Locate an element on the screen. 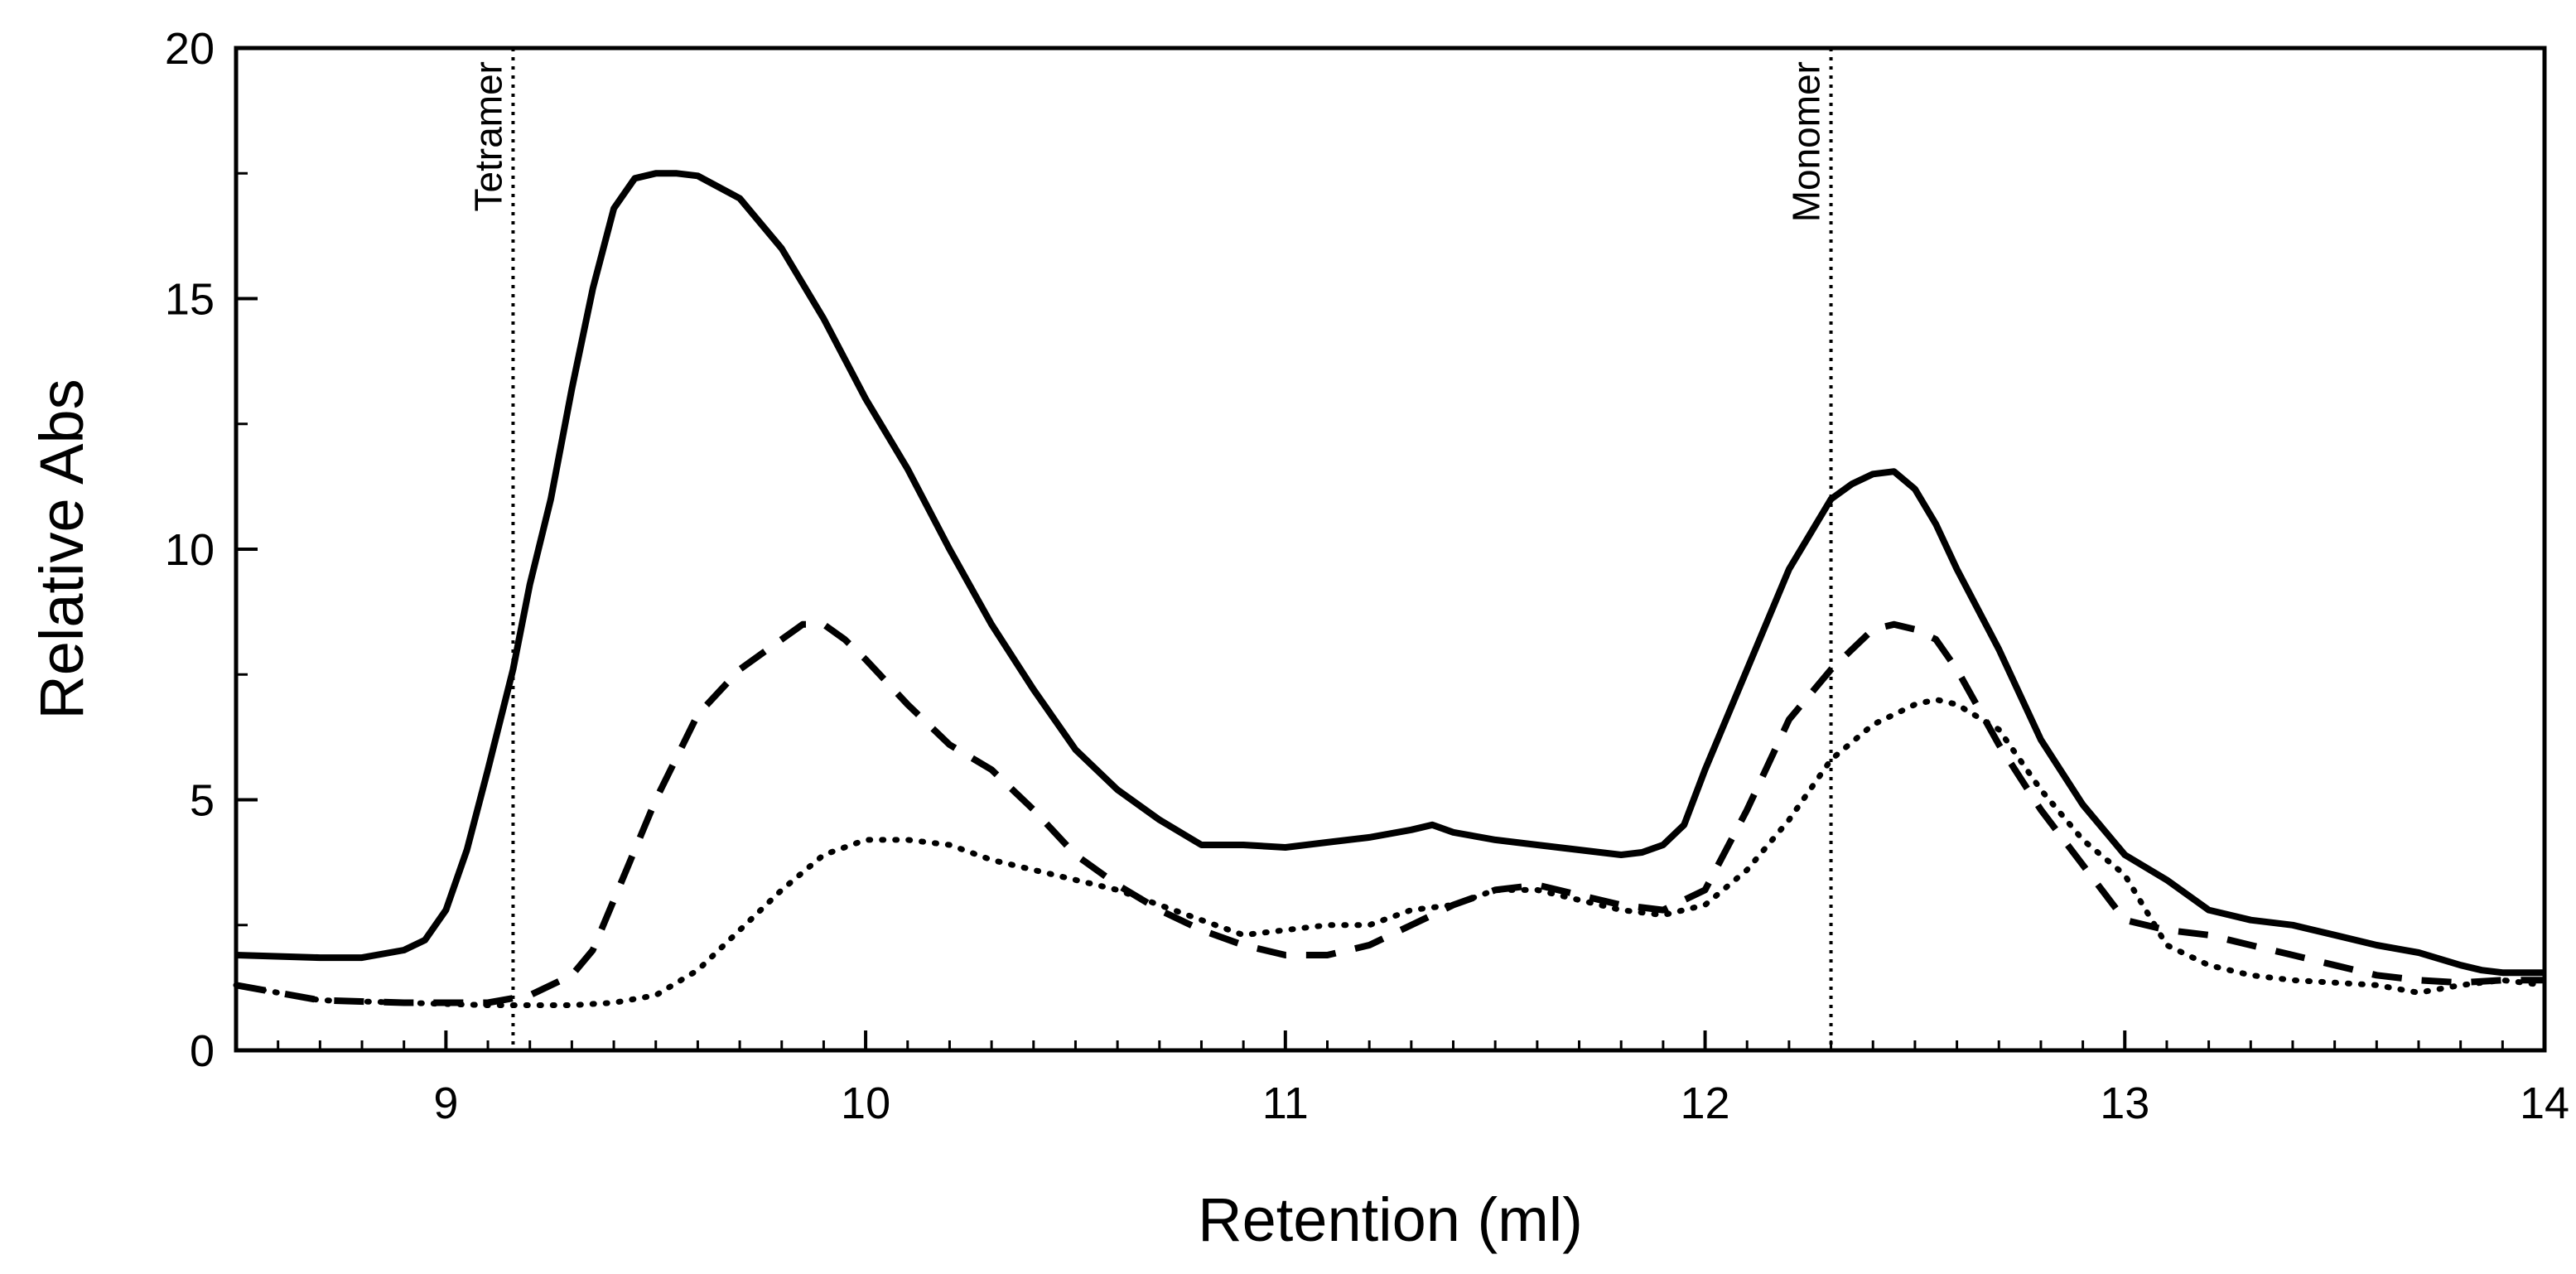  y-tick-label: 10 is located at coordinates (190, 550).